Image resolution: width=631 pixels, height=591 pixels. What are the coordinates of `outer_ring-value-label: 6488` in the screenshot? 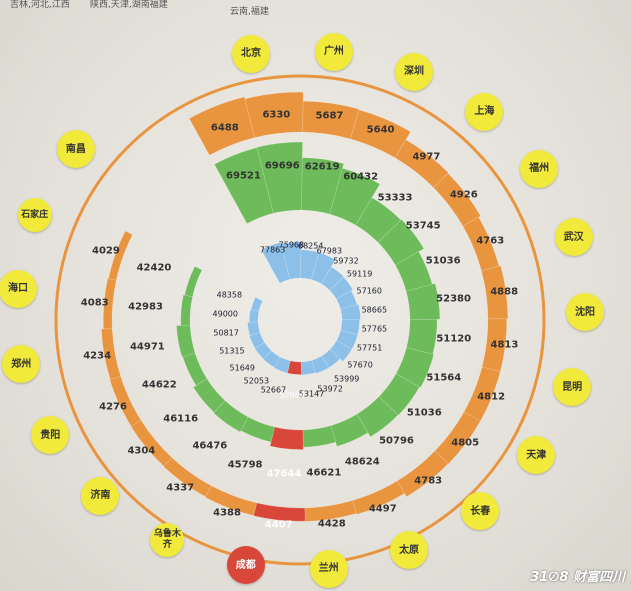 It's located at (224, 128).